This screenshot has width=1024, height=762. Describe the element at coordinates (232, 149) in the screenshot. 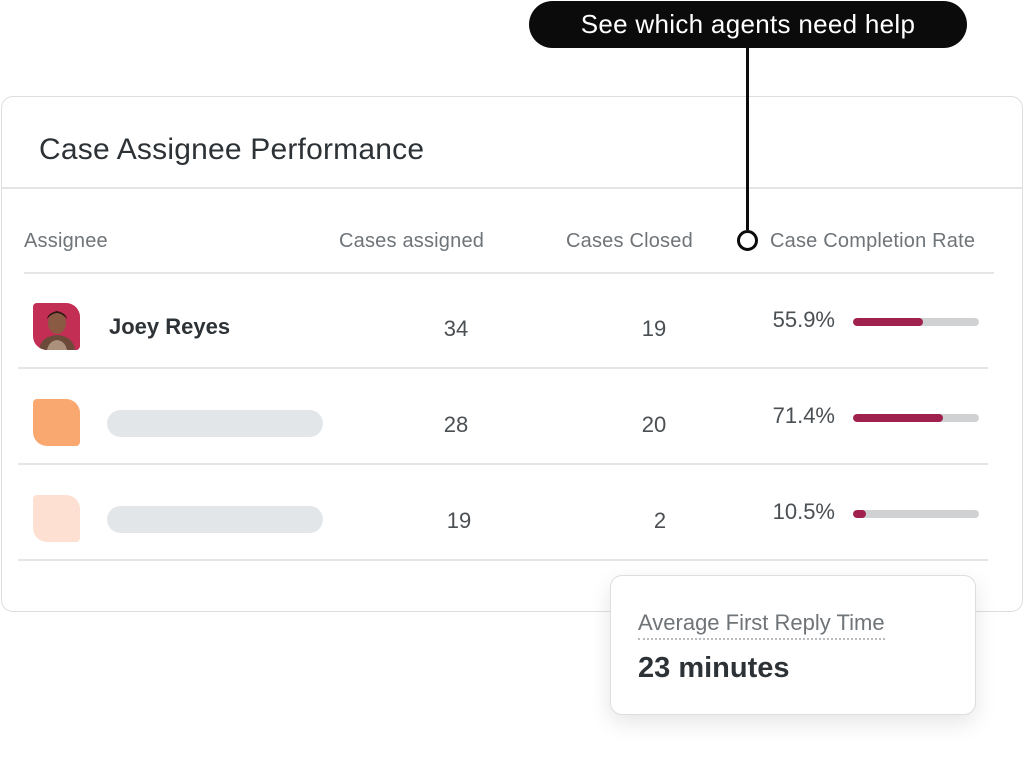

I see `card-title: Case Assignee Performance` at that location.